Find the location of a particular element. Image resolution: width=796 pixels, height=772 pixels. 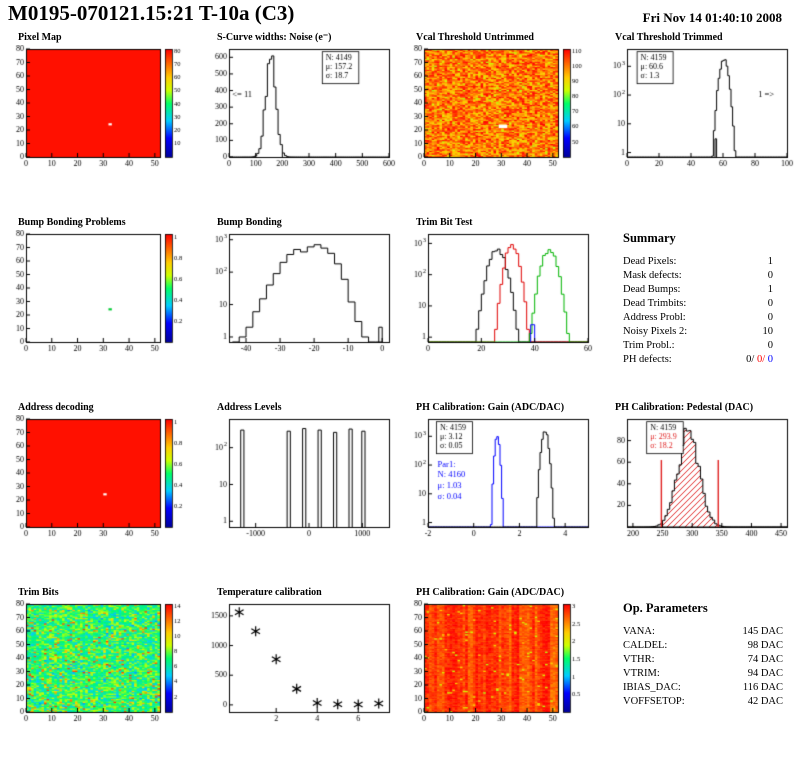

pixel-map-heatmap is located at coordinates (100, 112).